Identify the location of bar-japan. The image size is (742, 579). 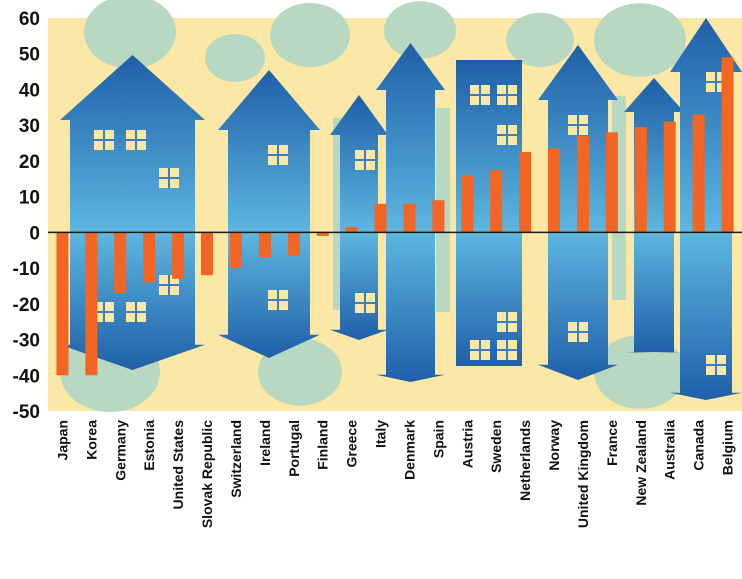
(62, 304).